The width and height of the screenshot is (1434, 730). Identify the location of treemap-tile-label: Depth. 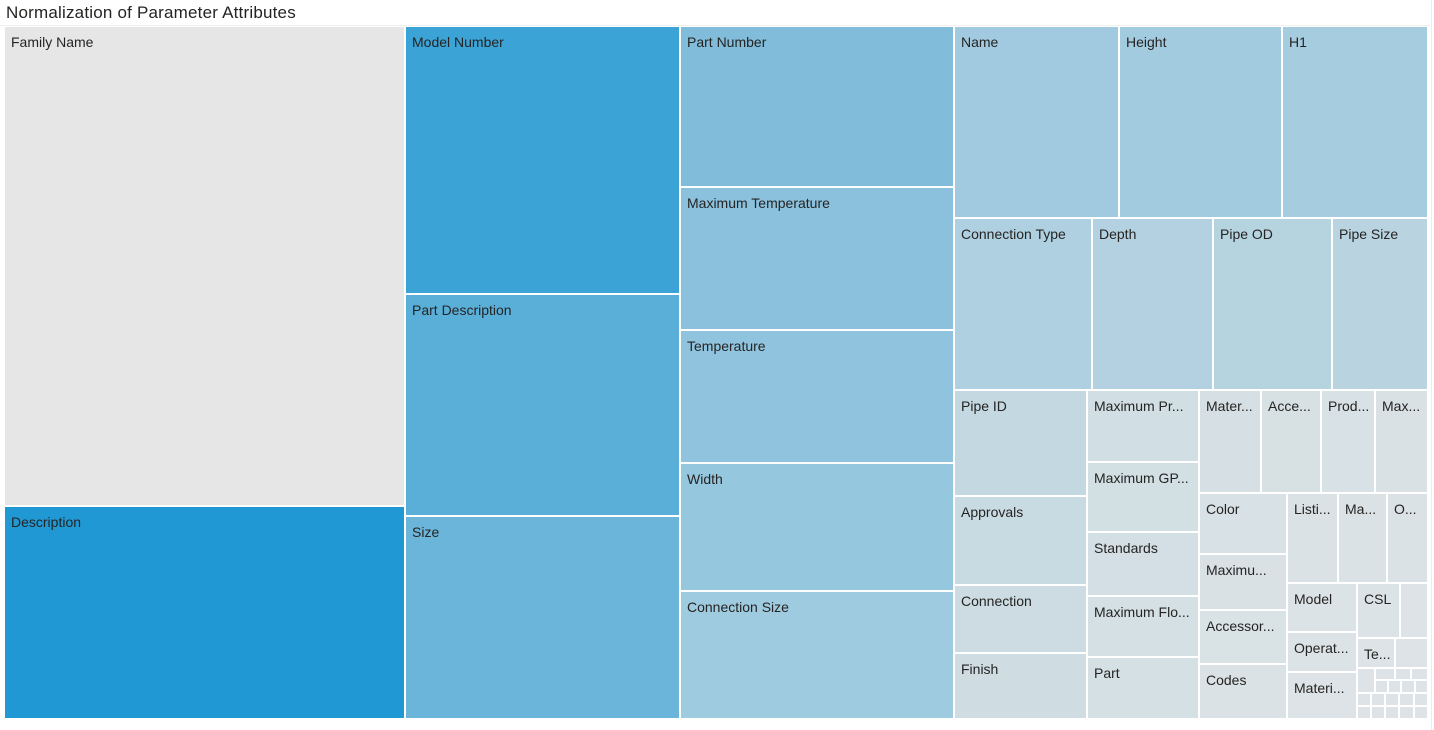
(1118, 234).